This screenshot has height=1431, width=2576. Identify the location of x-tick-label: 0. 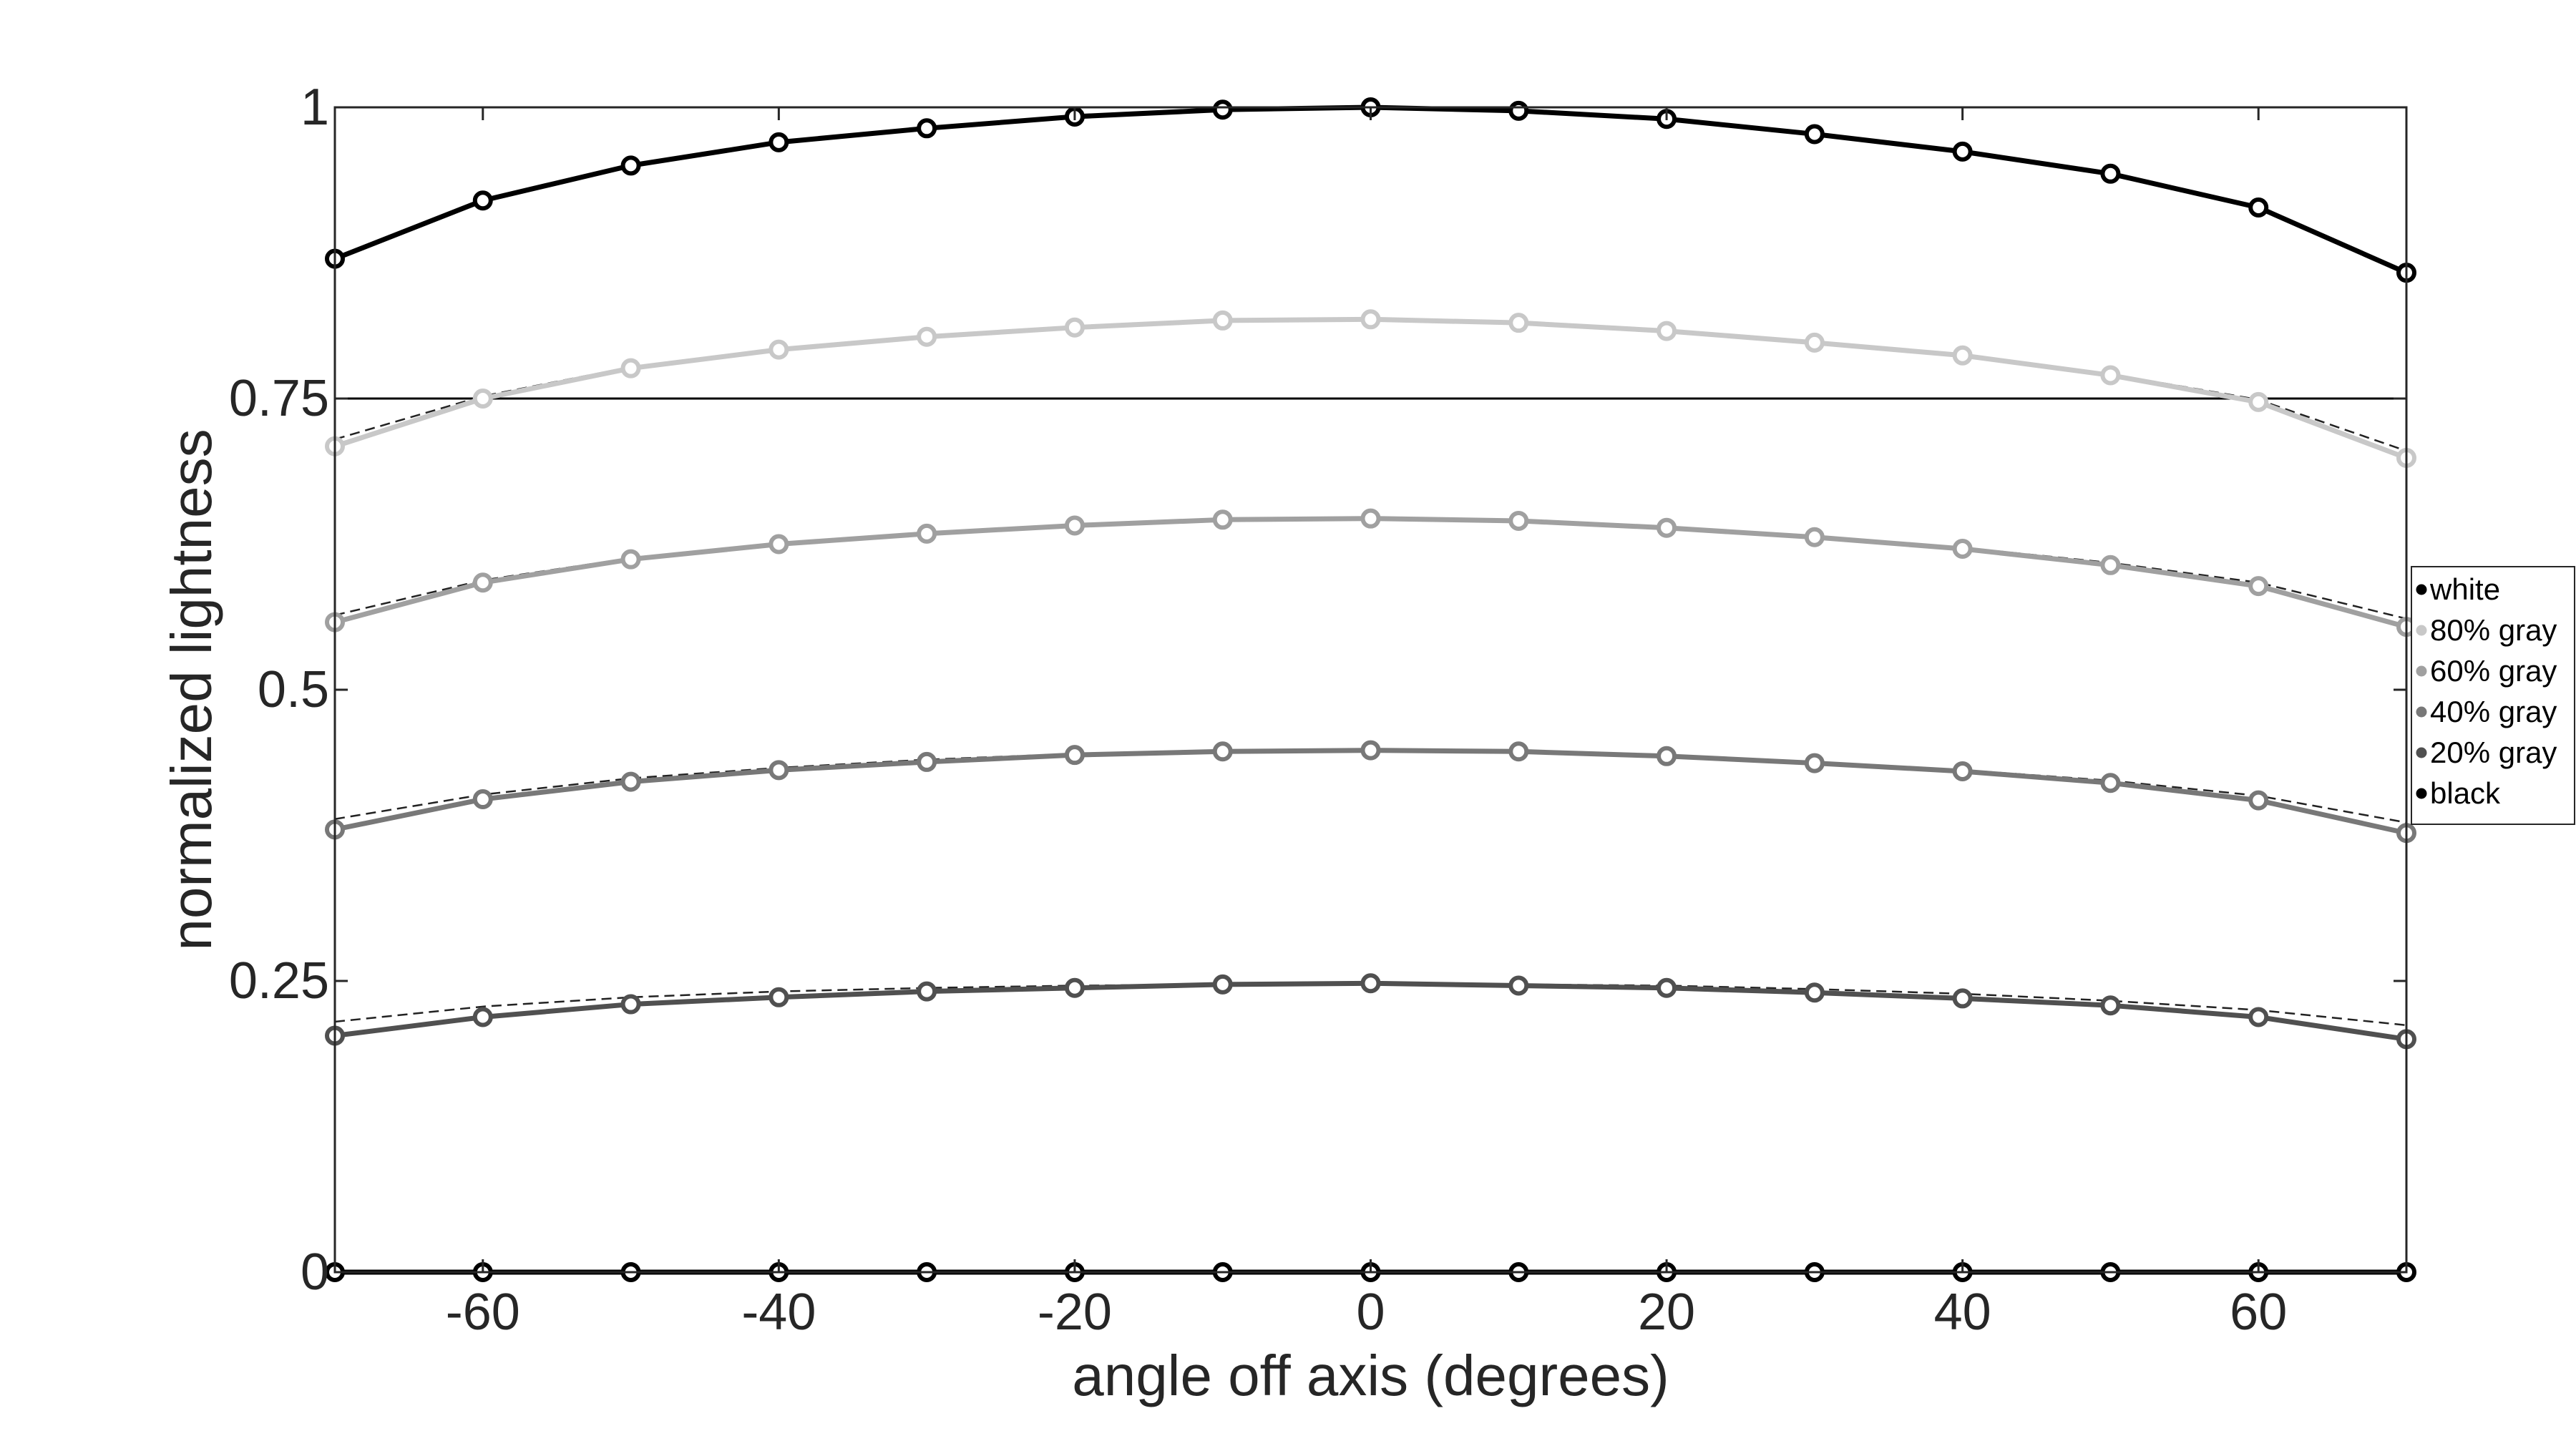
(1370, 1312).